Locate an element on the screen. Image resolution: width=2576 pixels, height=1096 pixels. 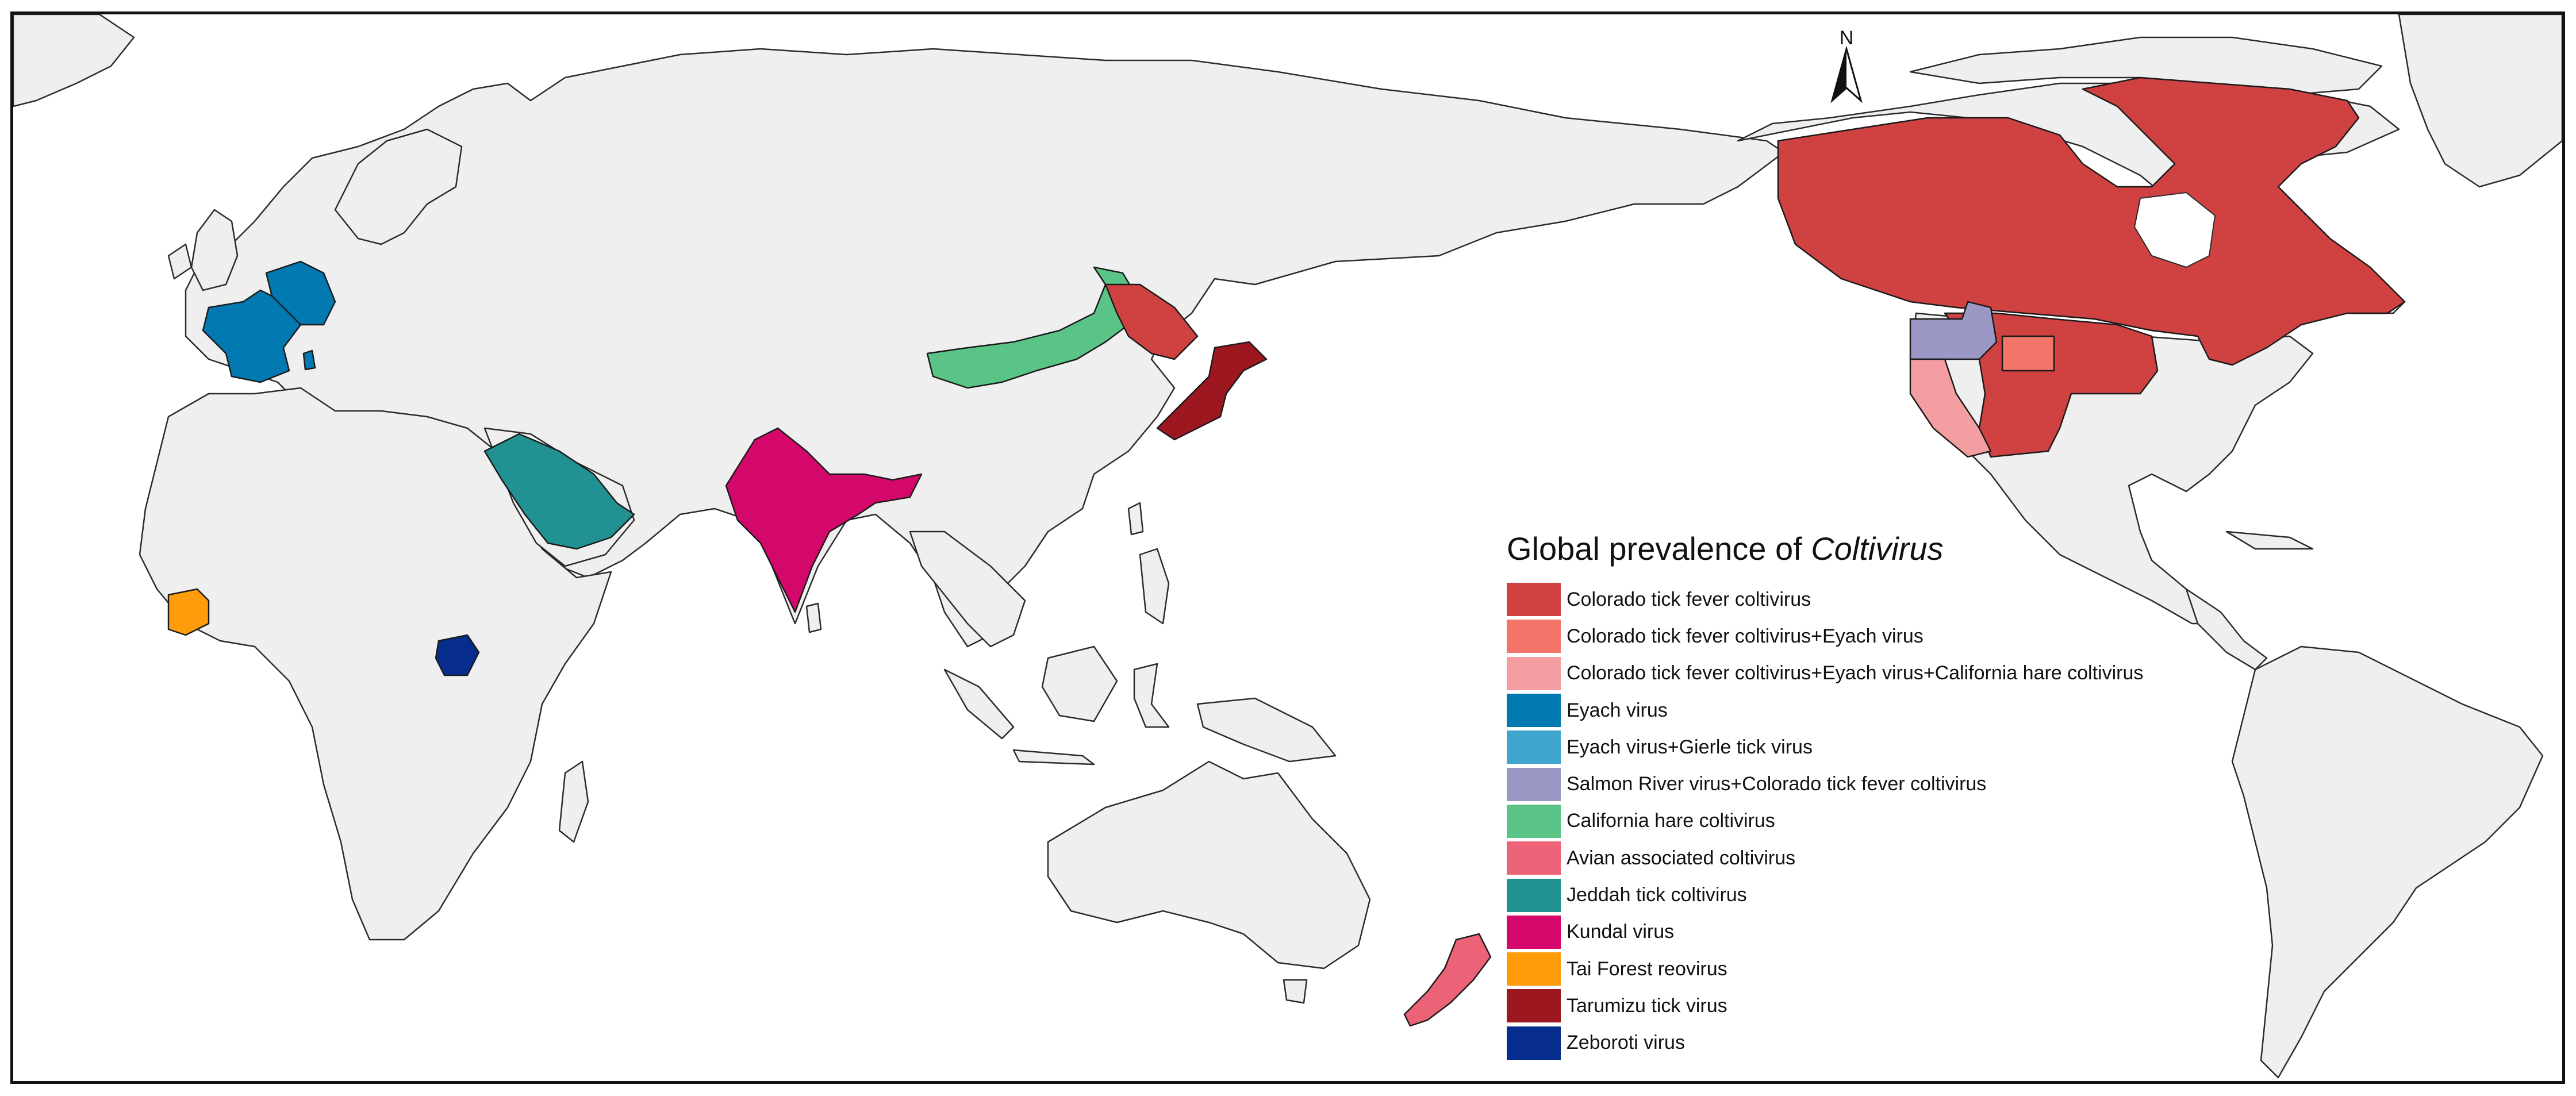
legend-title-italic: Coltivirus is located at coordinates (1877, 548).